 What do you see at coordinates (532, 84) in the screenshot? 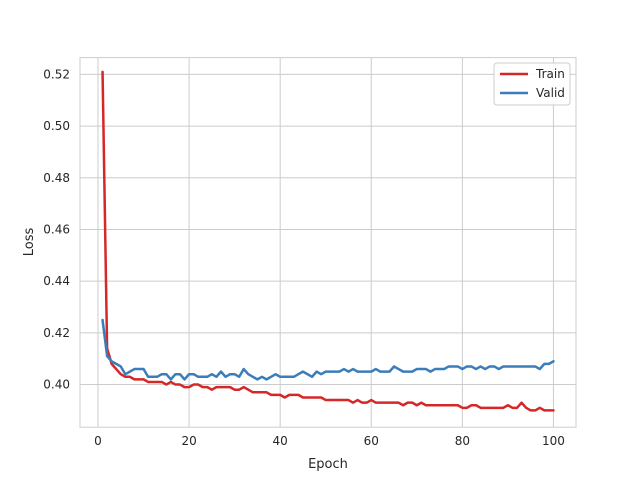
I see `legend: Train Valid` at bounding box center [532, 84].